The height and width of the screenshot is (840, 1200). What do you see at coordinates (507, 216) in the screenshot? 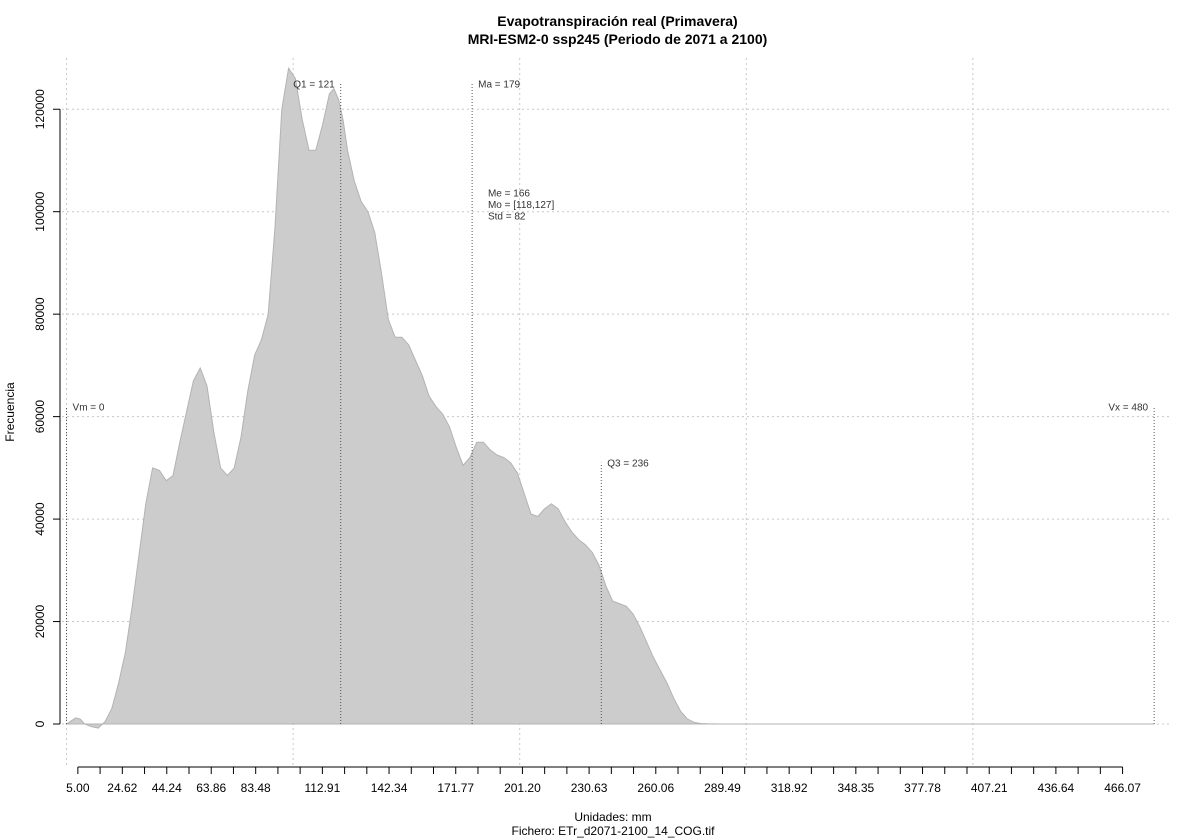
I see `stats-line: Std = 82` at bounding box center [507, 216].